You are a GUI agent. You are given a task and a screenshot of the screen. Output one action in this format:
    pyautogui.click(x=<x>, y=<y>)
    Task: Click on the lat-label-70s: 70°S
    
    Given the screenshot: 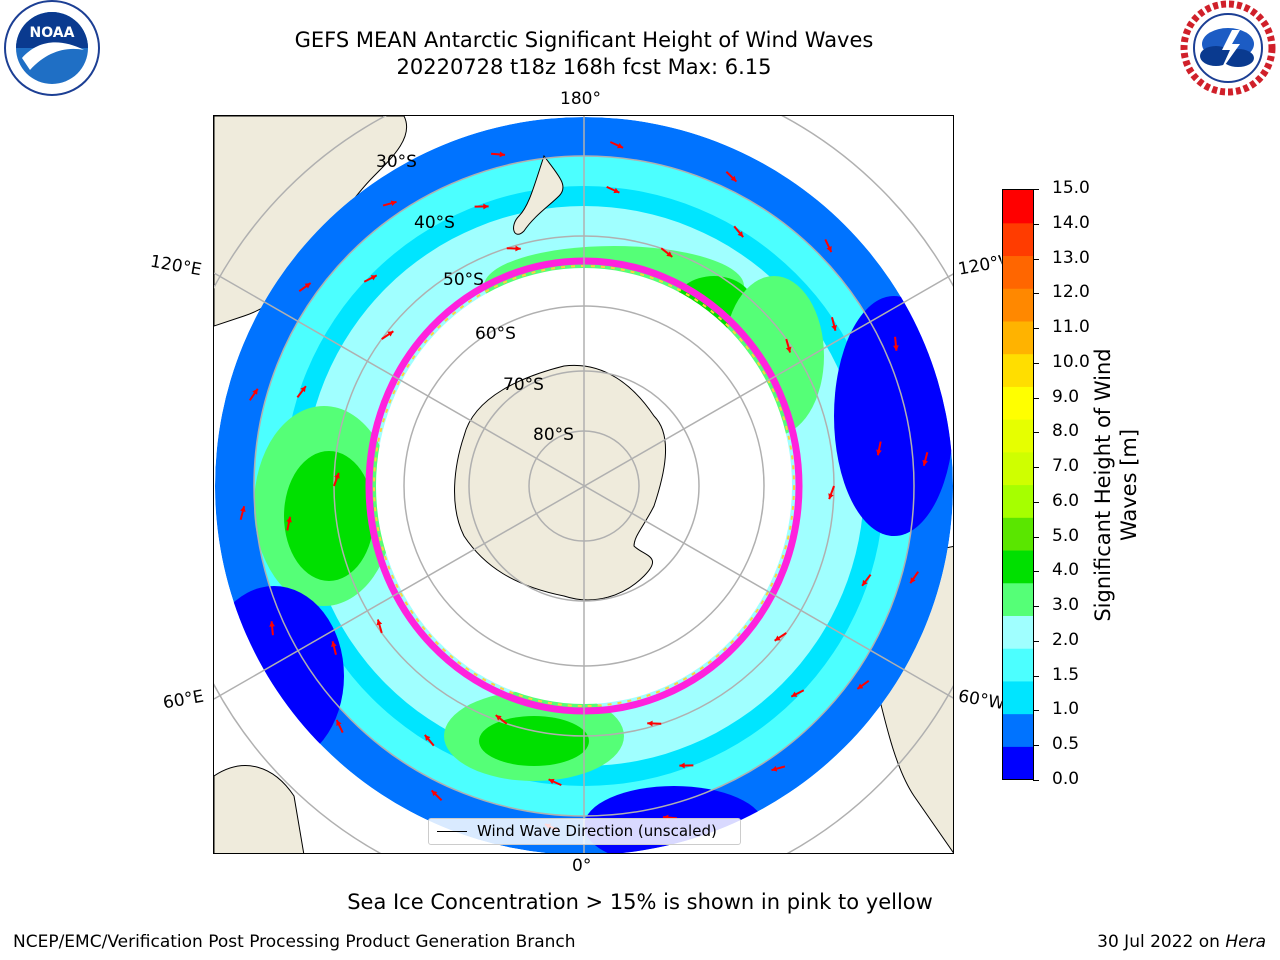 What is the action you would take?
    pyautogui.click(x=523, y=385)
    